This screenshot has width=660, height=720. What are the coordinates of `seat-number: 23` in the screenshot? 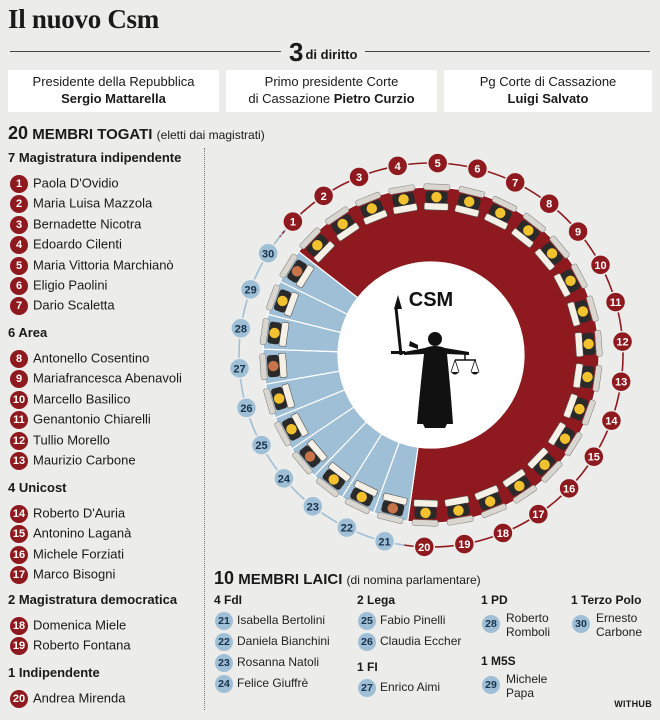 It's located at (313, 507).